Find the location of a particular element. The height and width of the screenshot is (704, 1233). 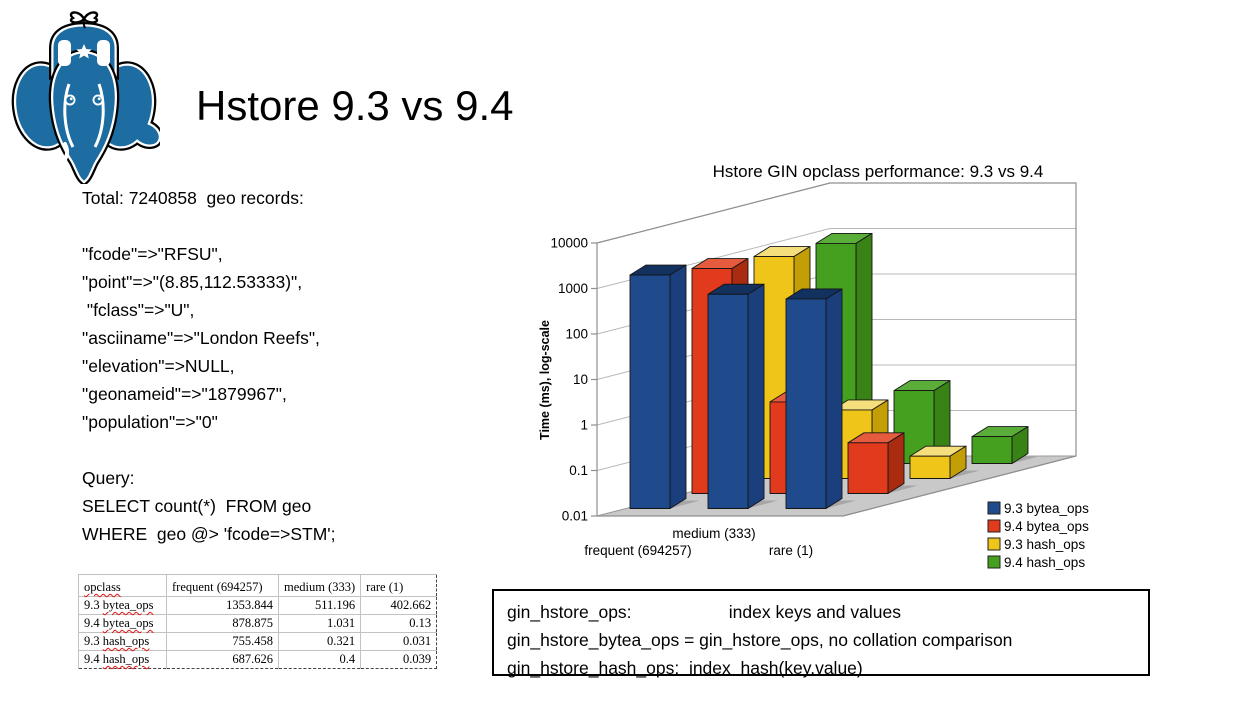

info-line: Total: 7240858 geo records: is located at coordinates (193, 198).